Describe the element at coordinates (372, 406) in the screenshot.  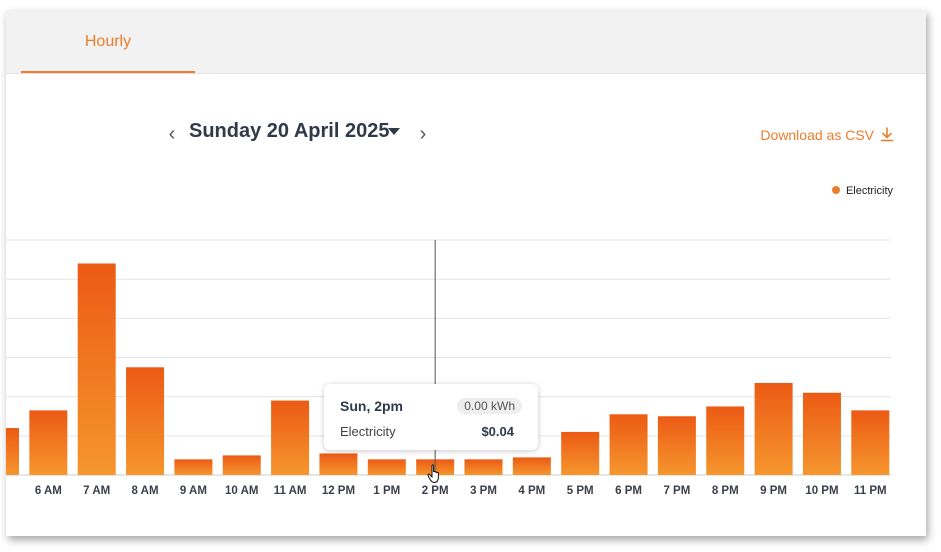
I see `tooltip-title: Sun, 2pm` at that location.